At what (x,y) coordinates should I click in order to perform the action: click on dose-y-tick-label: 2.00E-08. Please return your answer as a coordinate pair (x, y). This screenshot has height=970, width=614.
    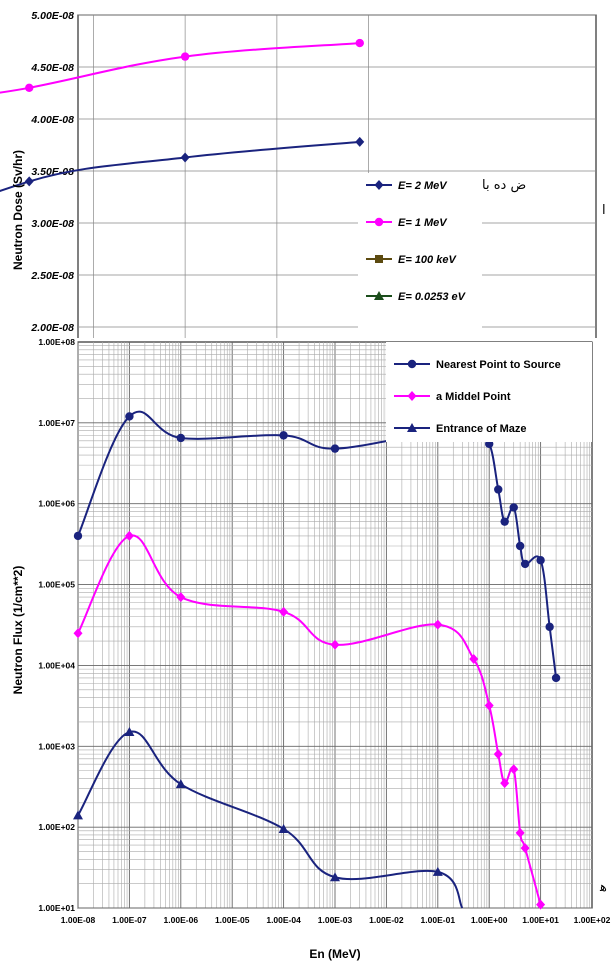
    Looking at the image, I should click on (52, 328).